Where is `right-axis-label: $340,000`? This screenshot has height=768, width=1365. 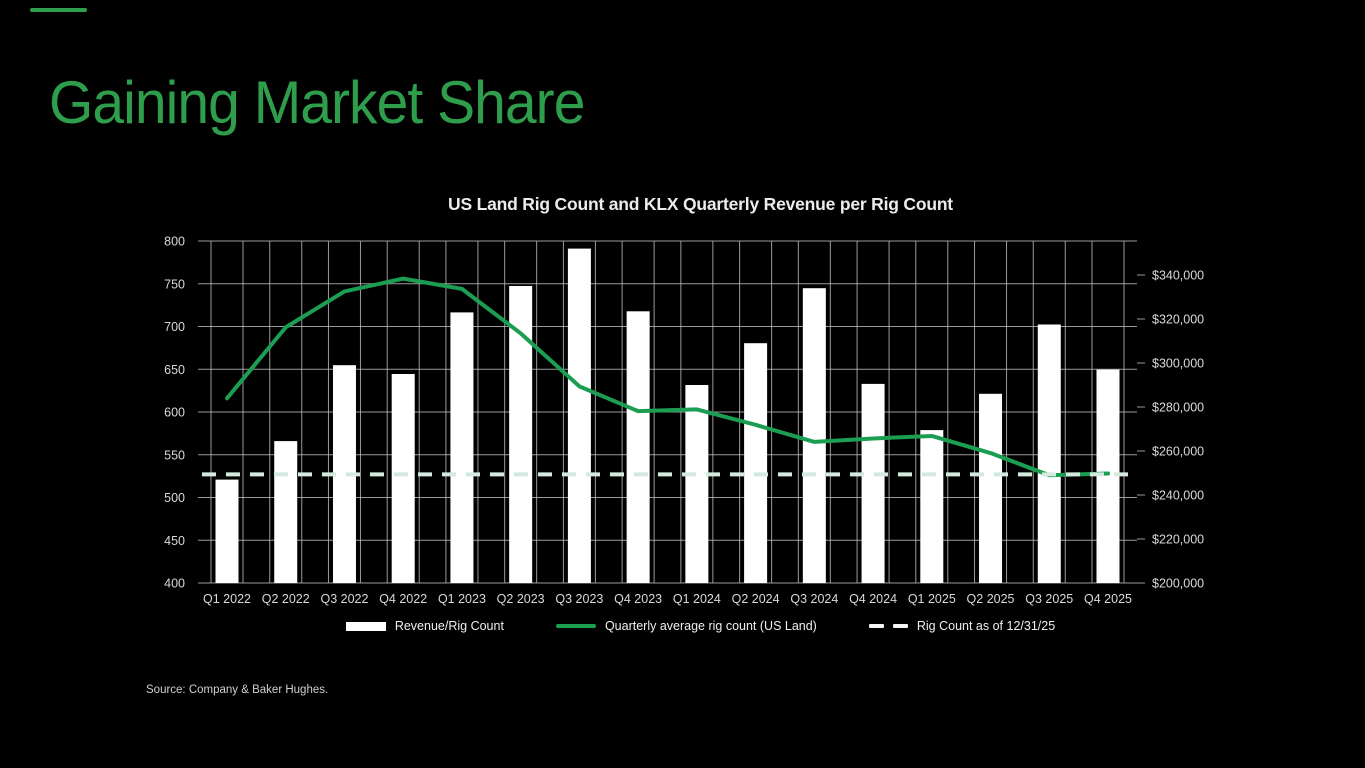
right-axis-label: $340,000 is located at coordinates (1178, 276).